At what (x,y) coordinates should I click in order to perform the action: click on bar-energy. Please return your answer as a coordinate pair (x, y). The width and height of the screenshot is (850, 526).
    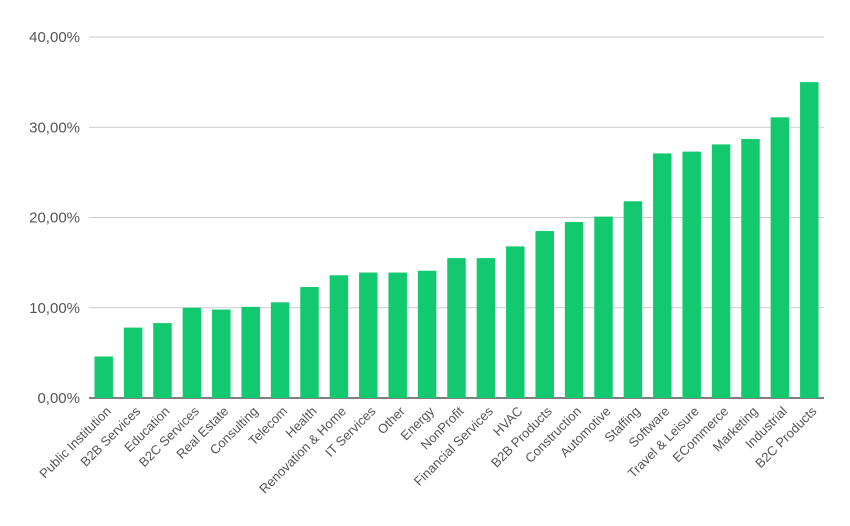
    Looking at the image, I should click on (427, 334).